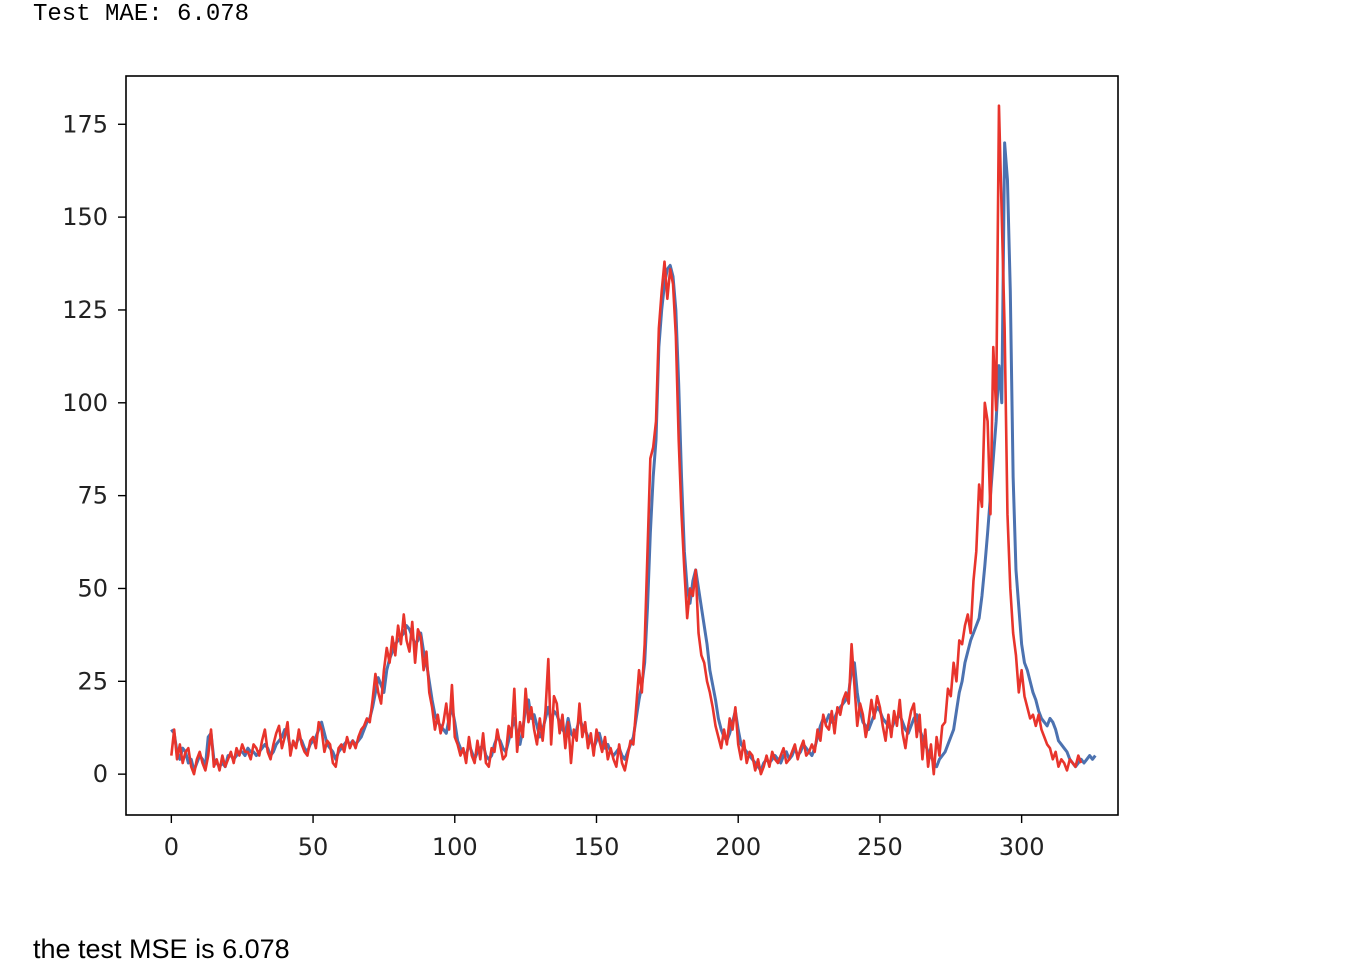 This screenshot has width=1366, height=980. I want to click on test-mse-caption: the test MSE is 6.078, so click(161, 949).